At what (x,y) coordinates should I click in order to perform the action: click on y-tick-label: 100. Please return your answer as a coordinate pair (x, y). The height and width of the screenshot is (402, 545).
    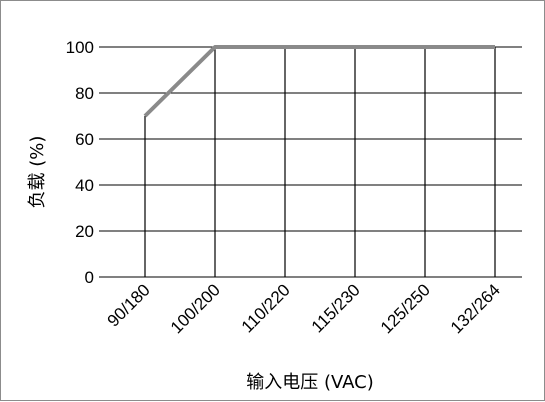
    Looking at the image, I should click on (80, 47).